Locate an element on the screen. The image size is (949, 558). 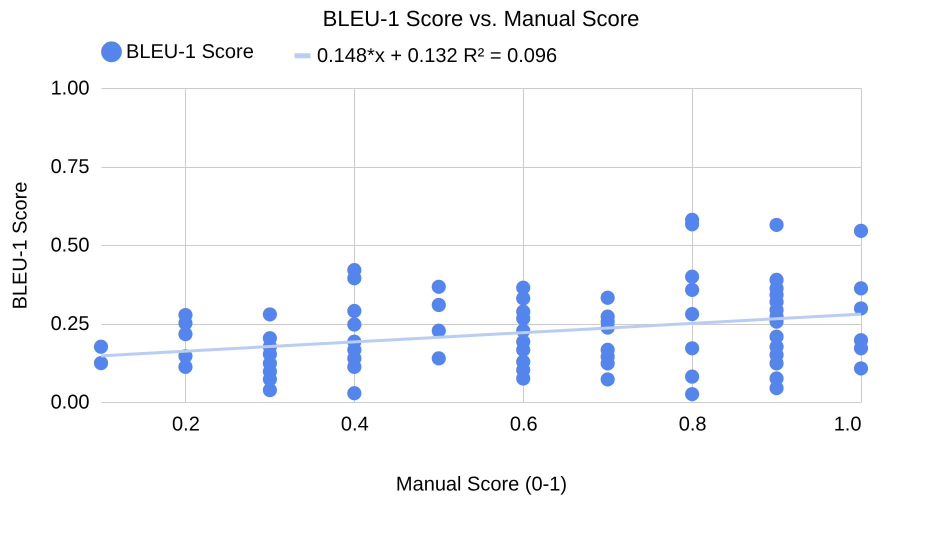
x-tick-label: 0.4 is located at coordinates (354, 425).